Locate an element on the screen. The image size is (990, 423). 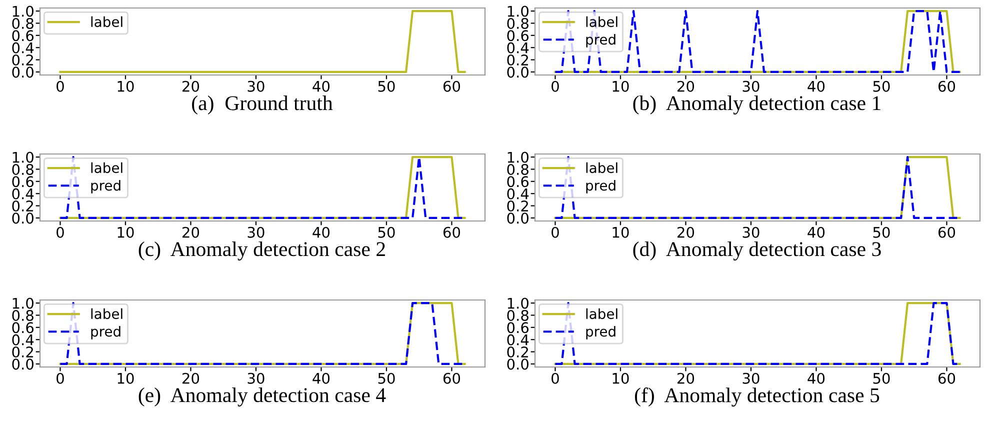
text: (f) Anomaly detection case 5 is located at coordinates (757, 397).